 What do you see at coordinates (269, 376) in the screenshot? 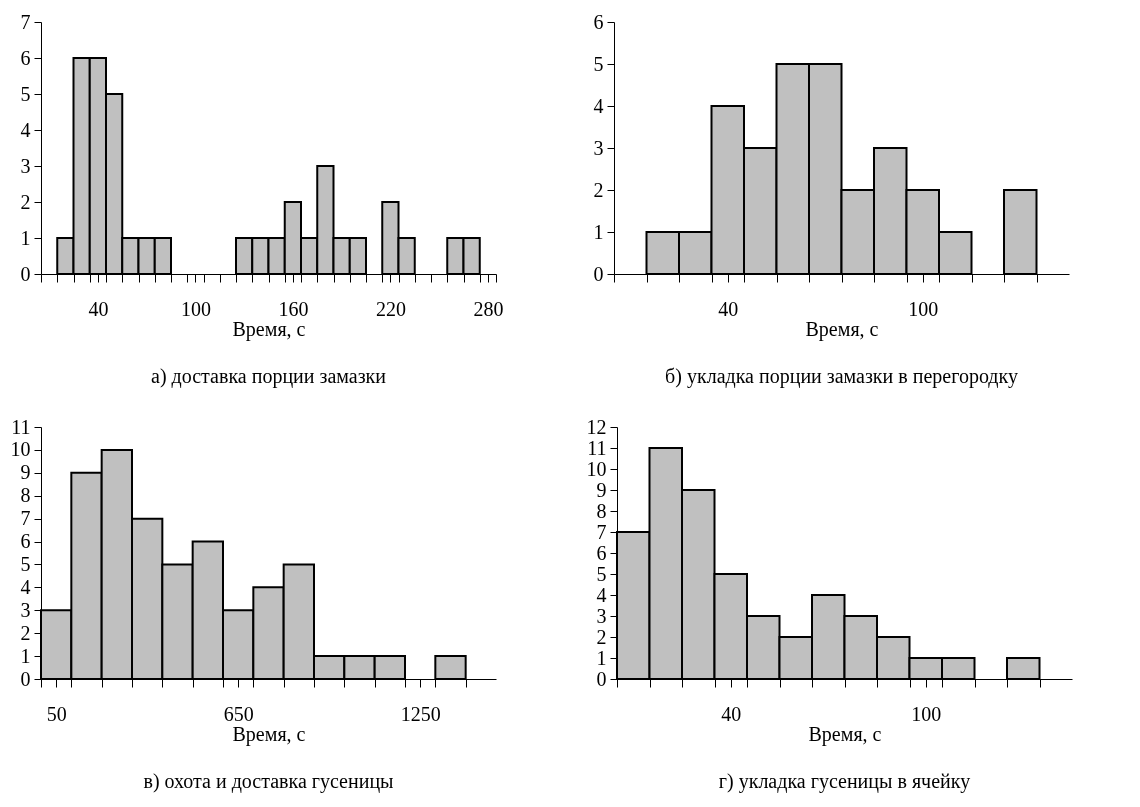
I see `text: а) доставка порции замазки` at bounding box center [269, 376].